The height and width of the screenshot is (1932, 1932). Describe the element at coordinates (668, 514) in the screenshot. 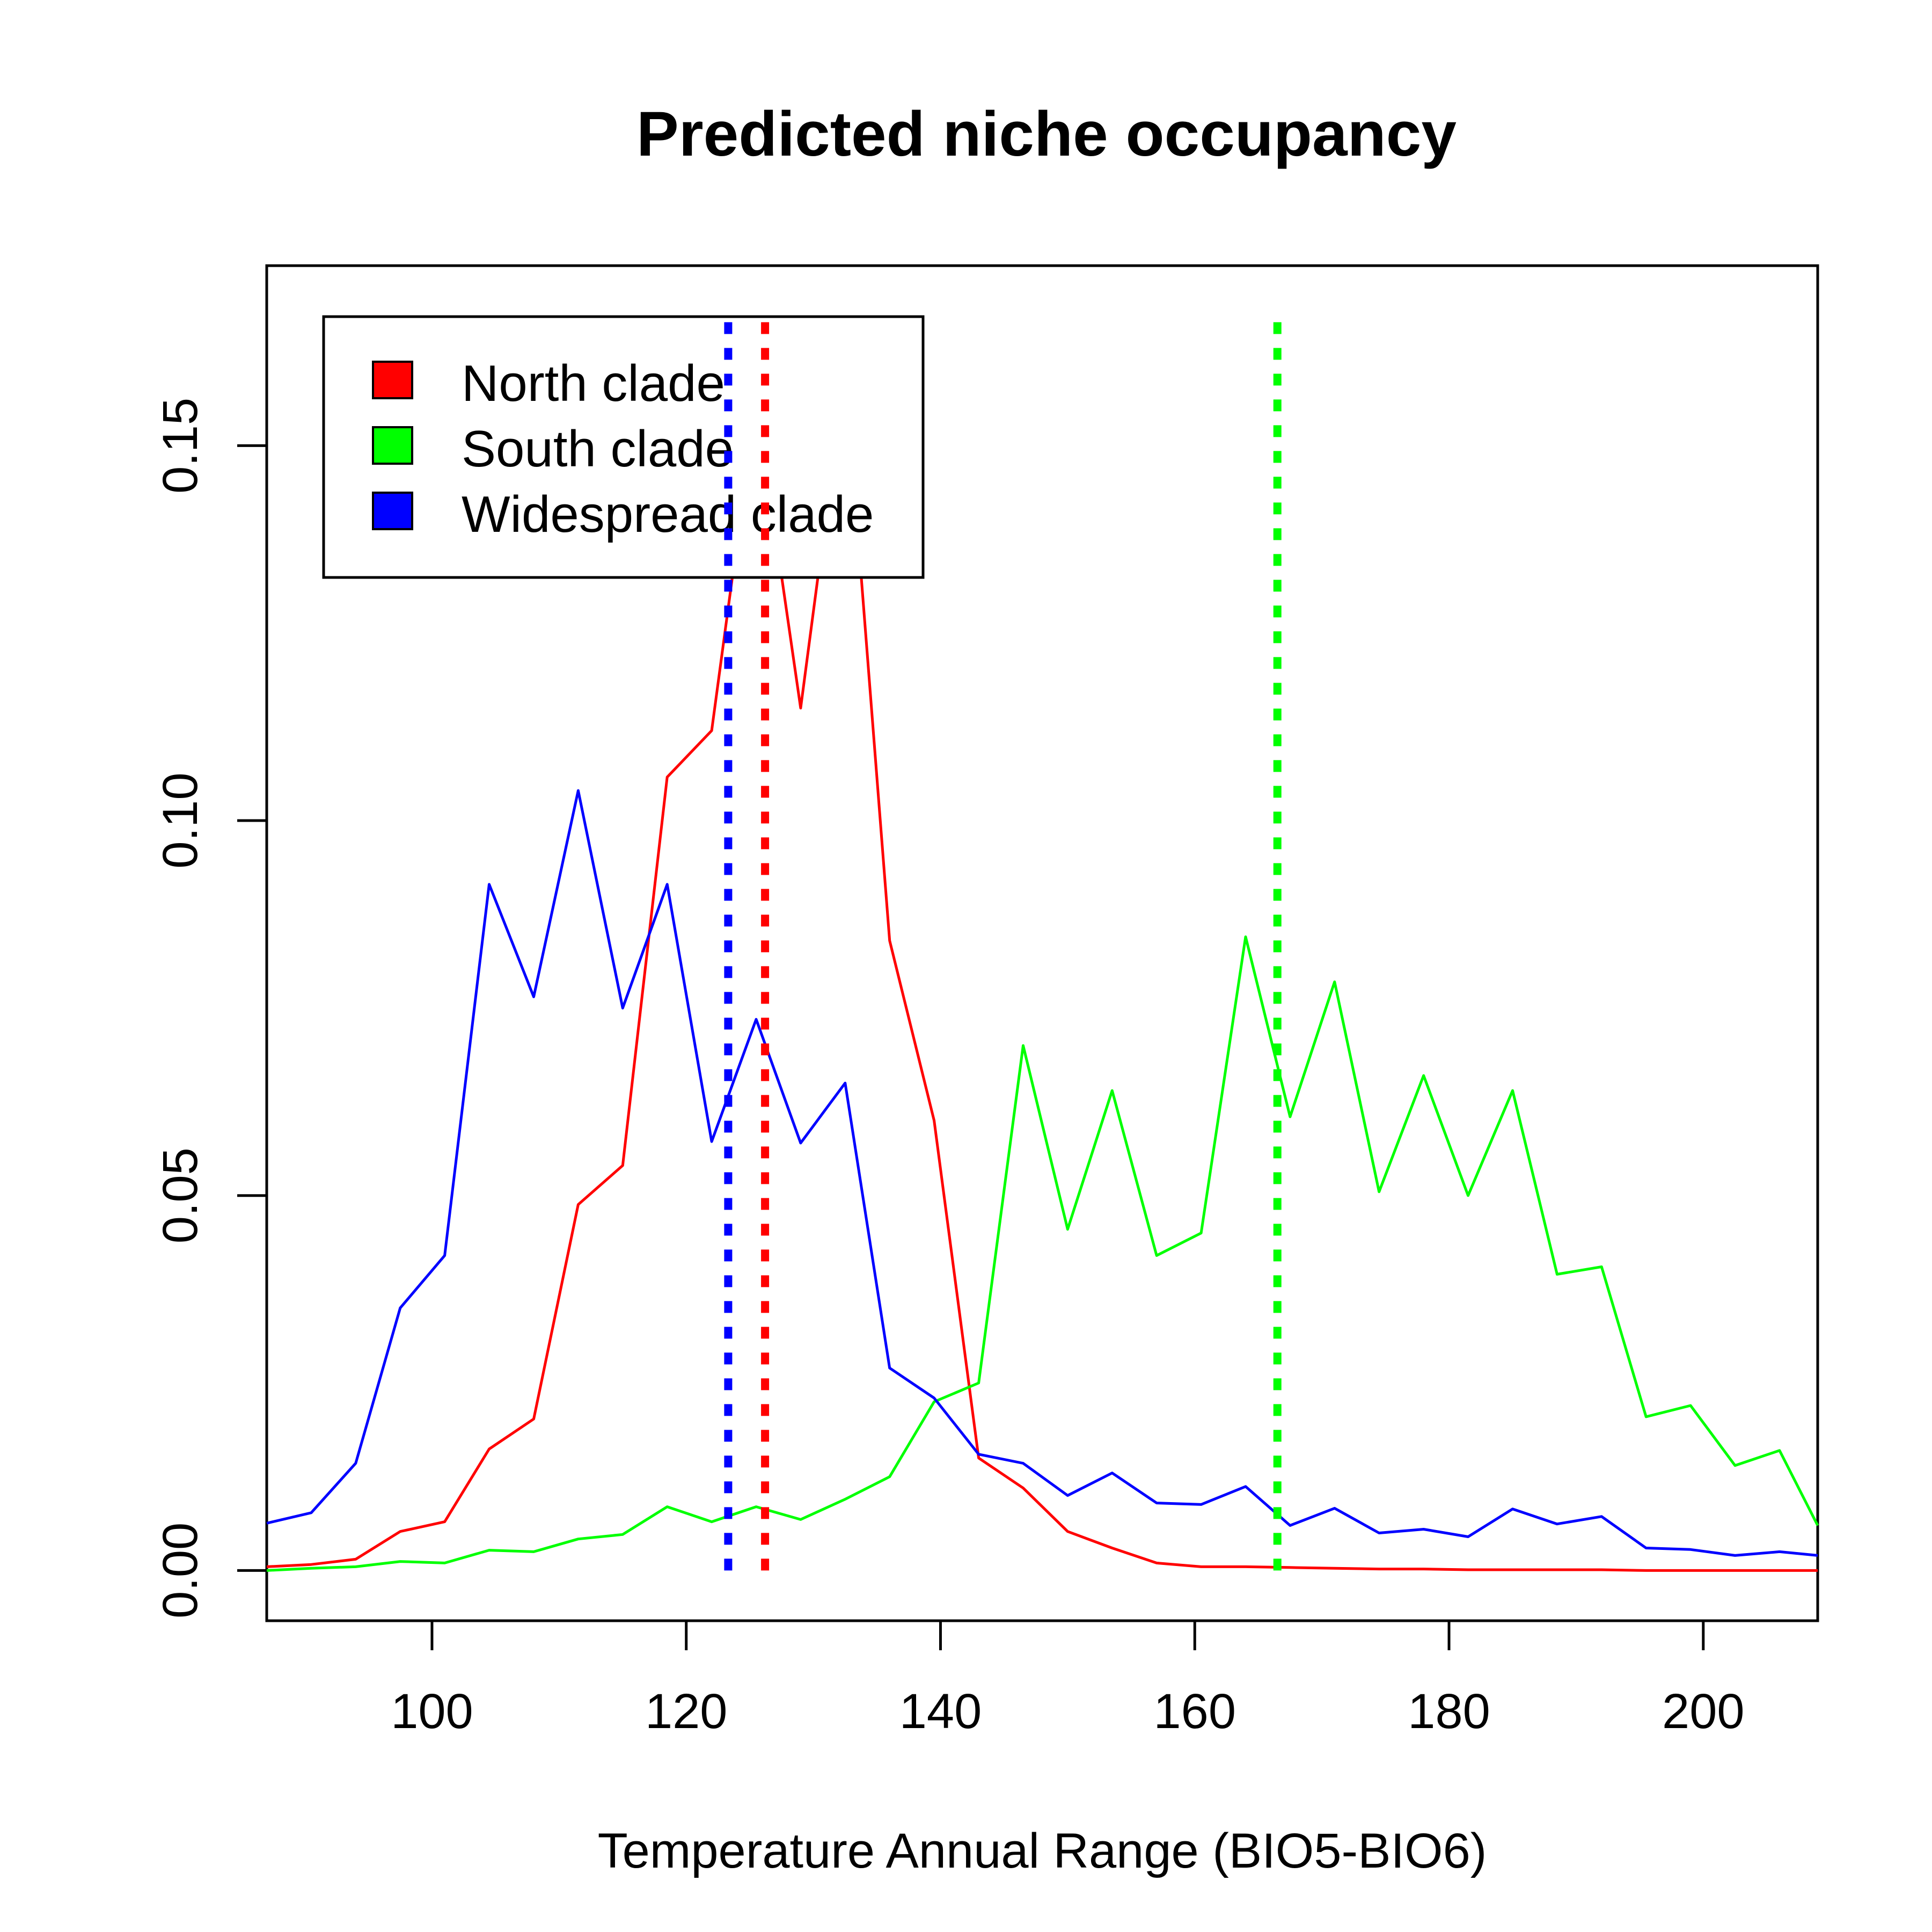

I see `legend-label-widespread: Widespread clade` at that location.